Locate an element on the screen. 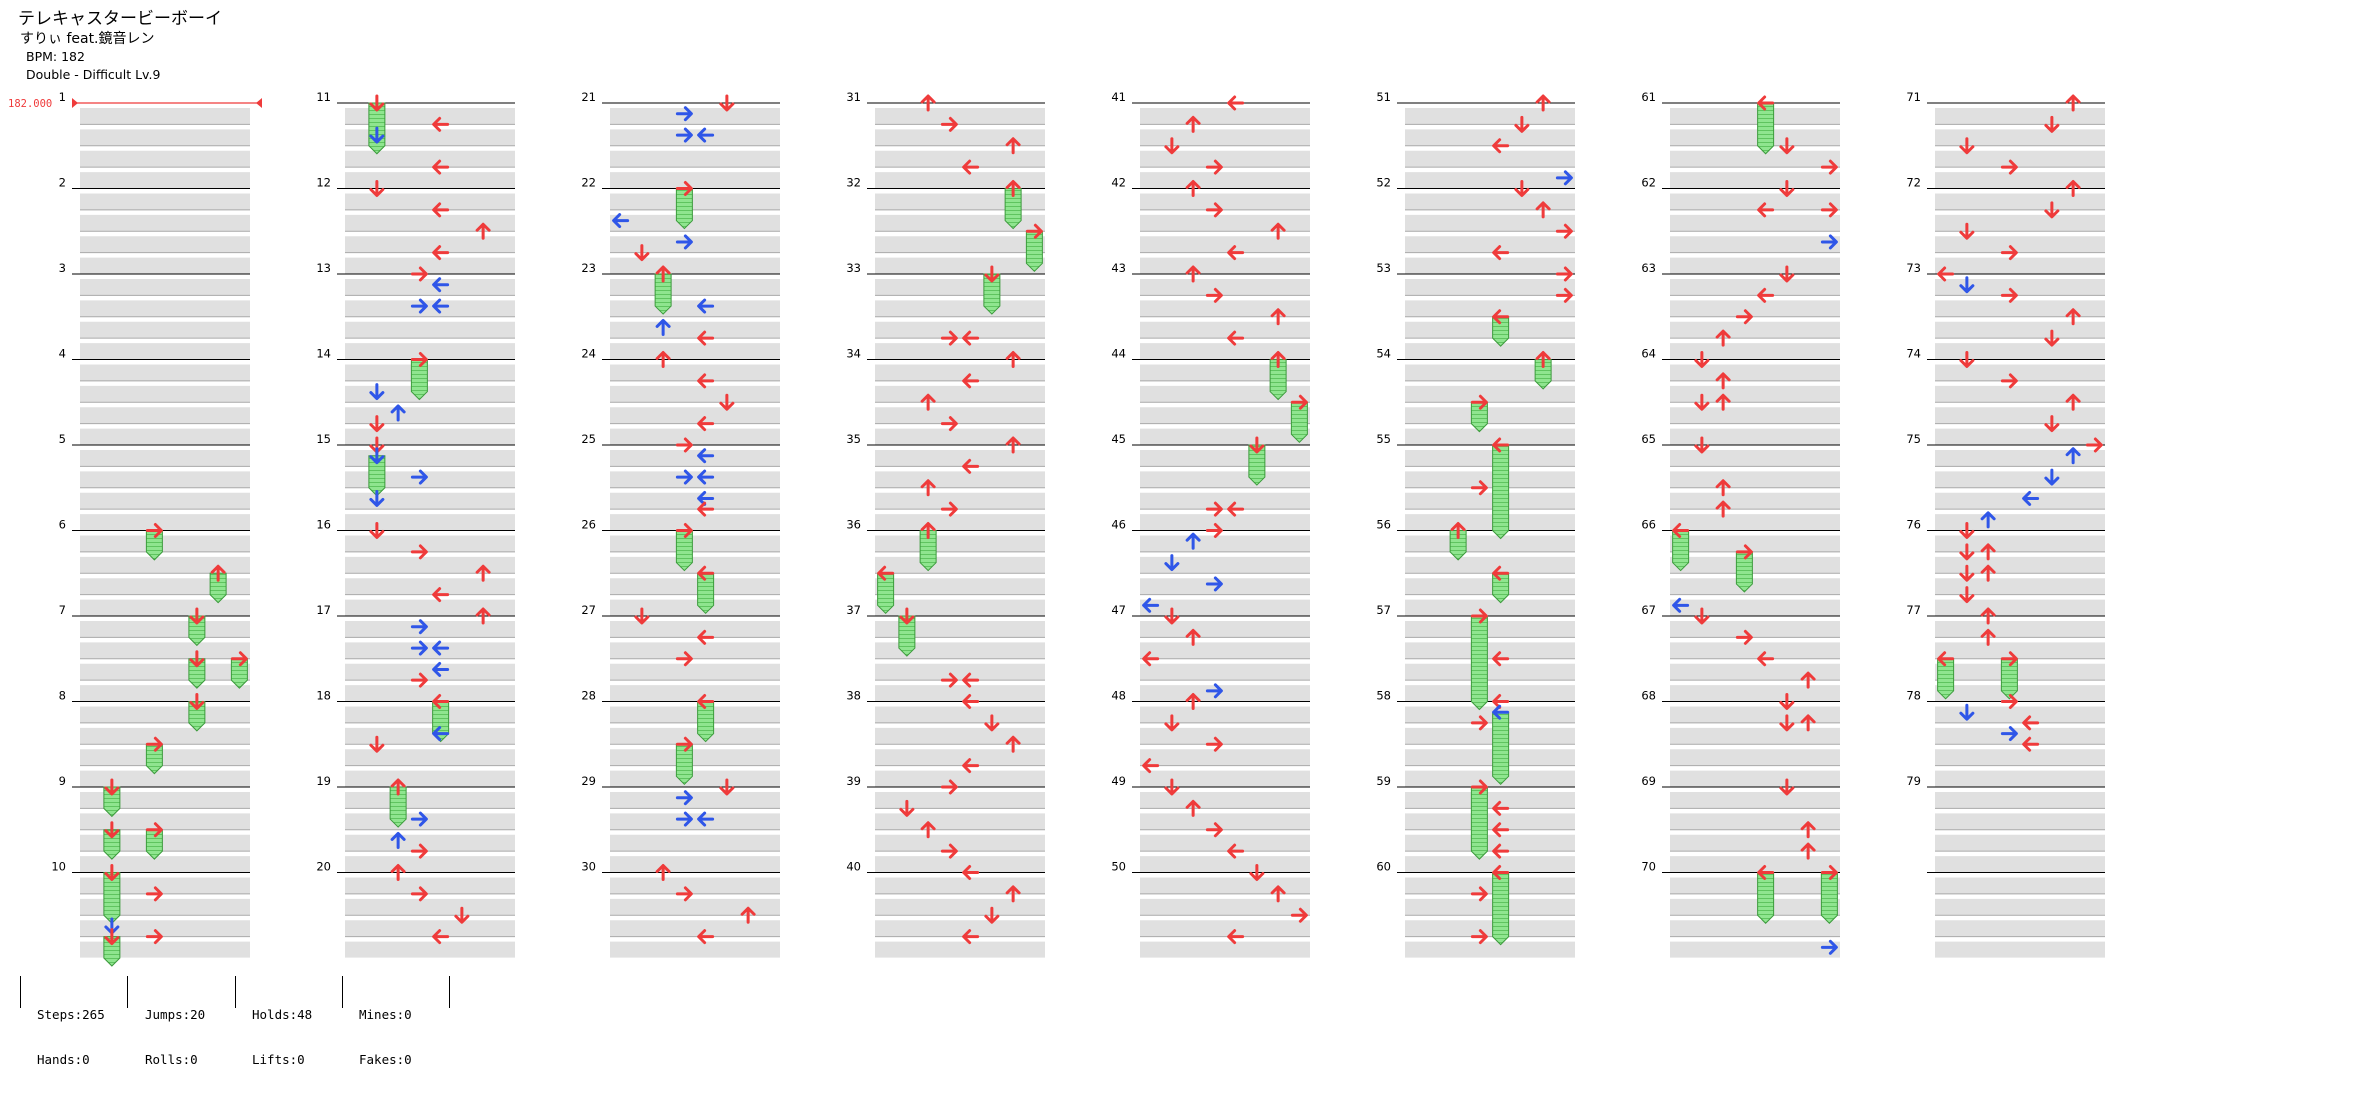 The width and height of the screenshot is (2357, 1097). measure: 22 is located at coordinates (680, 225).